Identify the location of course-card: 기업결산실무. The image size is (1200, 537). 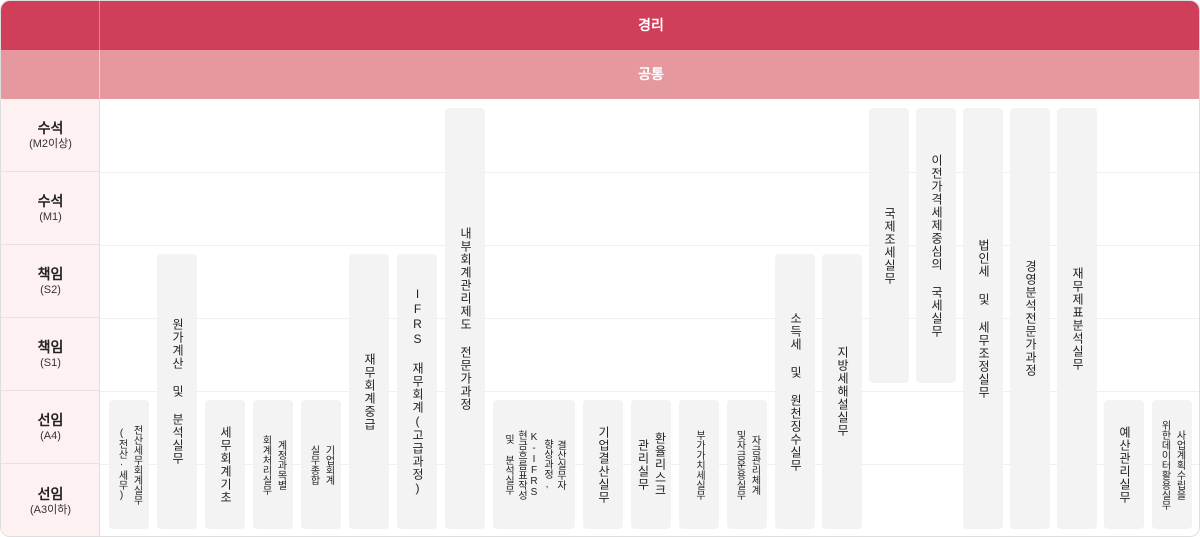
(603, 464).